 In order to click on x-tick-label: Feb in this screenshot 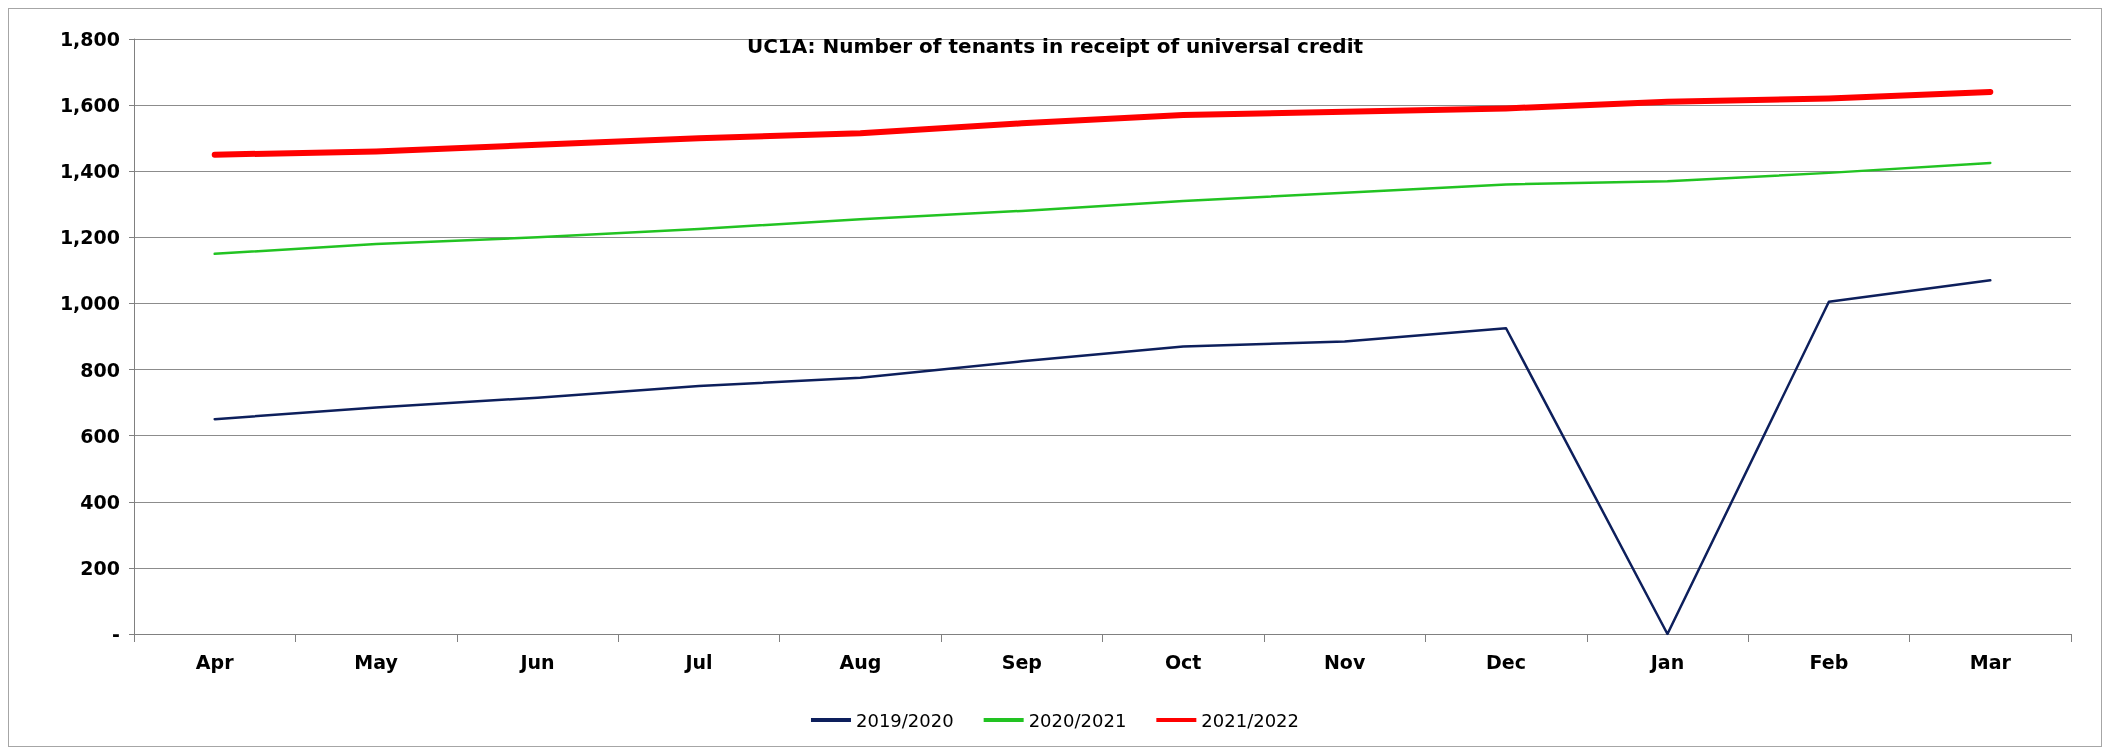, I will do `click(1829, 661)`.